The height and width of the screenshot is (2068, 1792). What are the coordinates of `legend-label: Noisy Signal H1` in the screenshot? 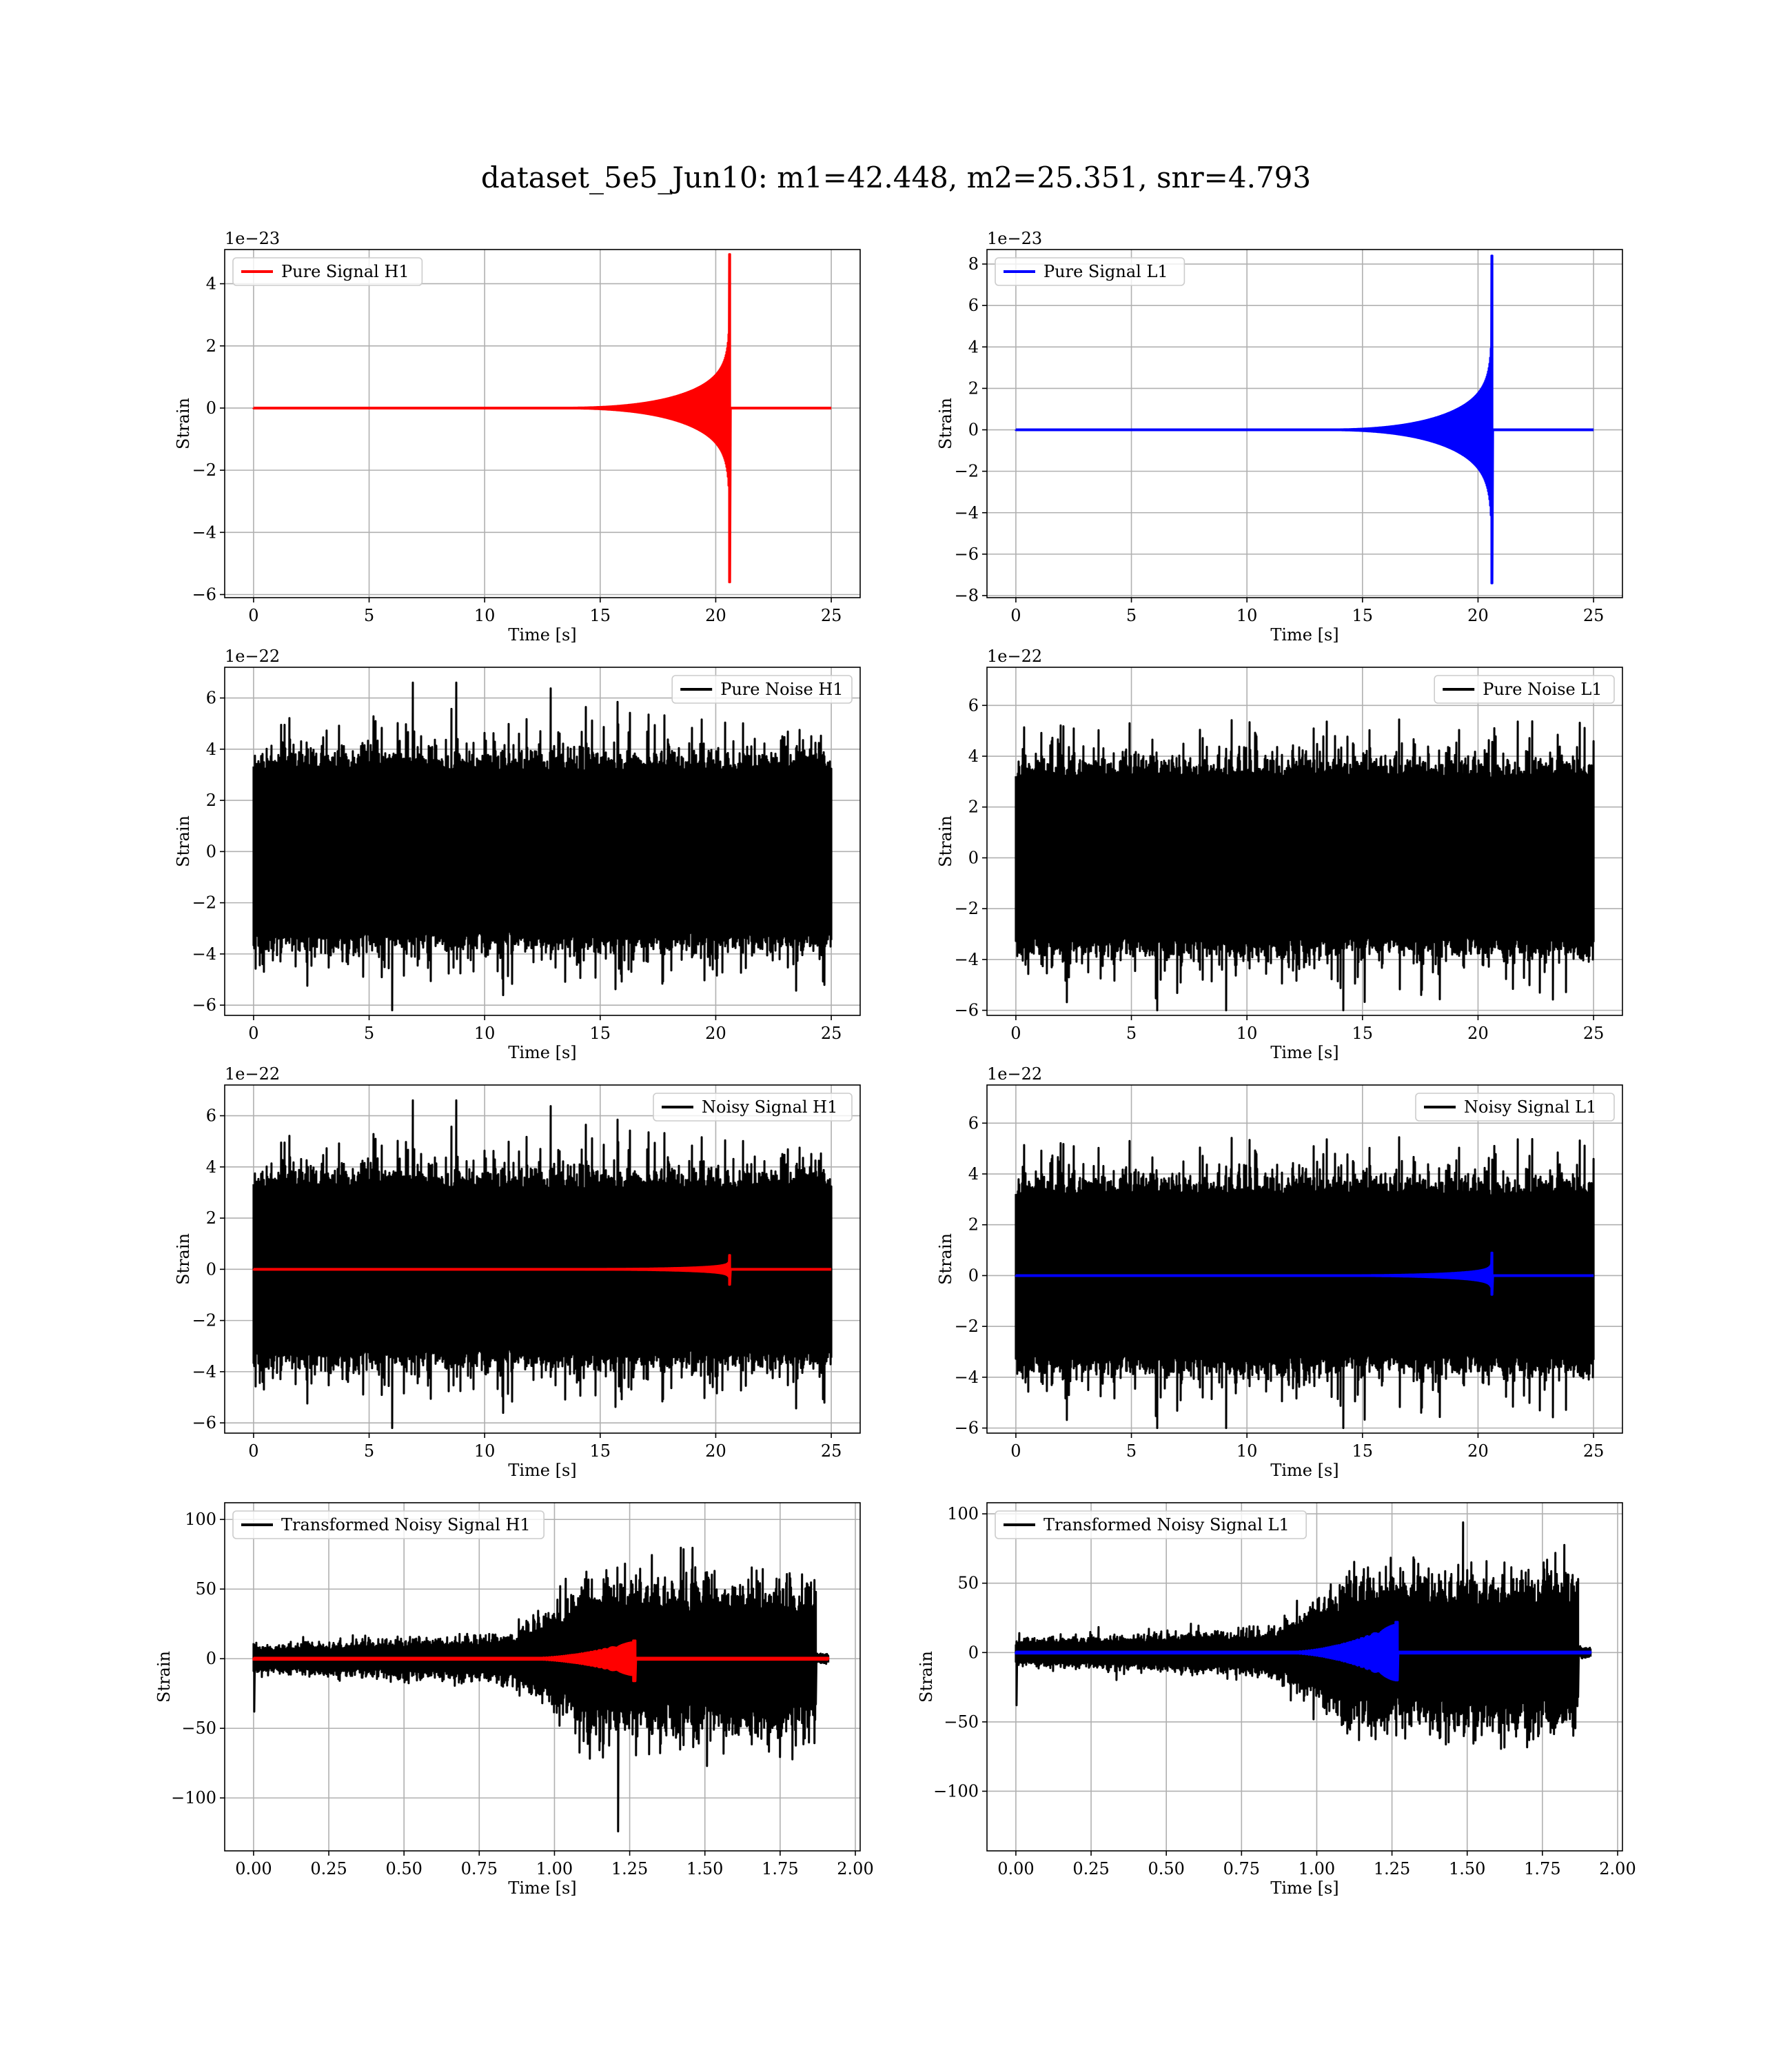 It's located at (769, 1107).